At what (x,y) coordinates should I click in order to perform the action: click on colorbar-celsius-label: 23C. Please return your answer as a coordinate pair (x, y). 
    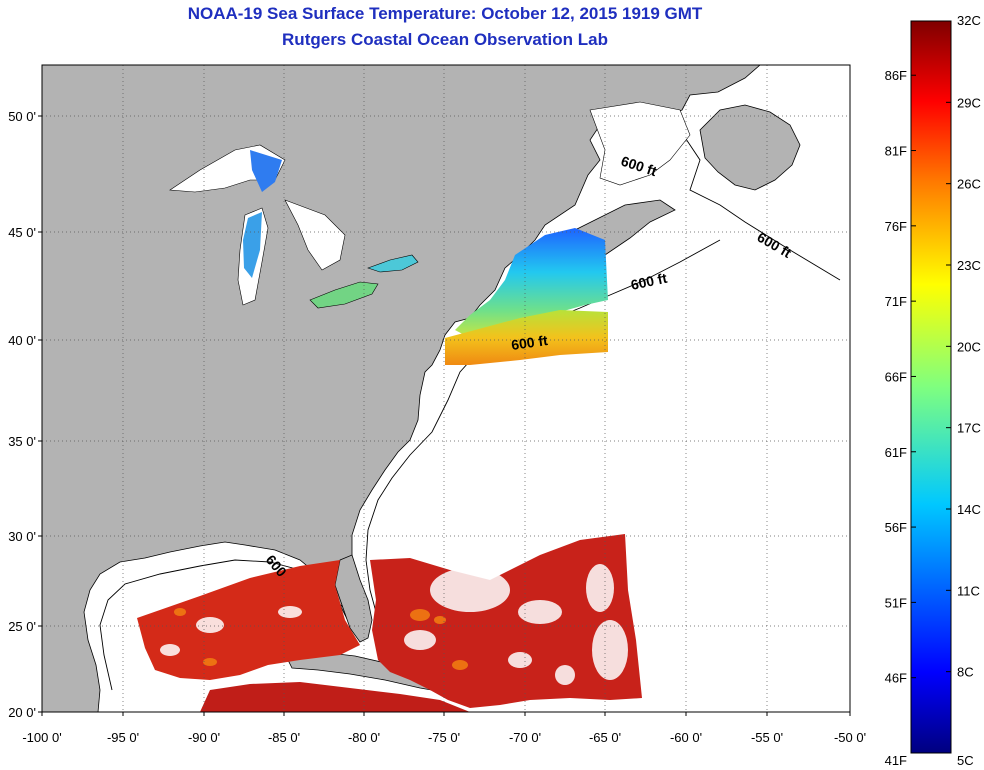
    Looking at the image, I should click on (969, 265).